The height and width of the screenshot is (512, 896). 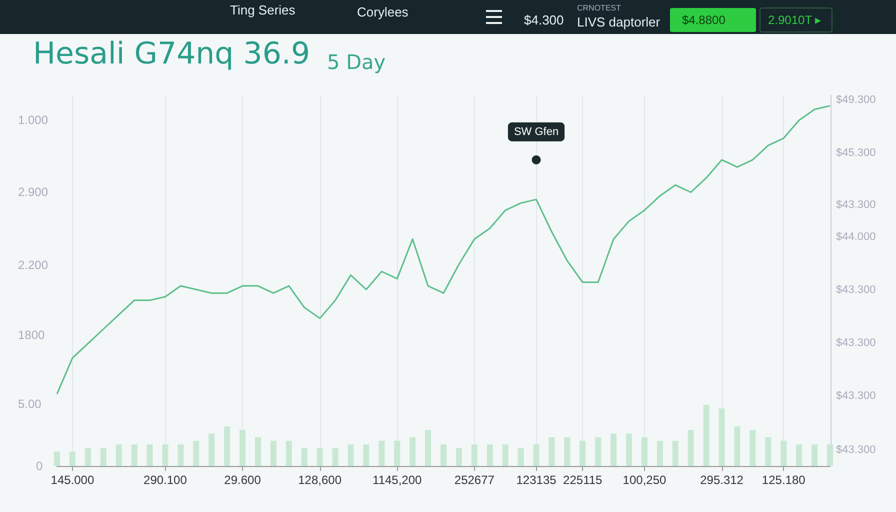 I want to click on x-tick-label: 290.100, so click(x=166, y=480).